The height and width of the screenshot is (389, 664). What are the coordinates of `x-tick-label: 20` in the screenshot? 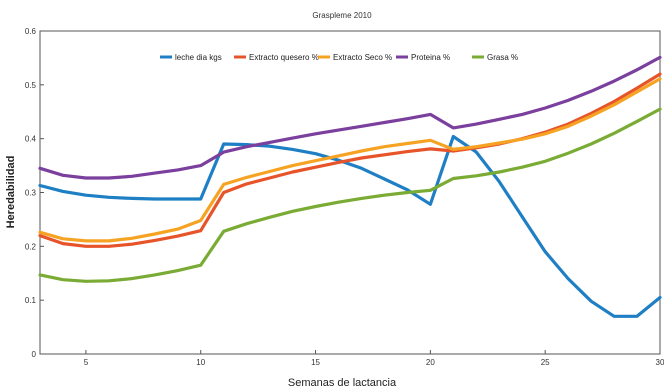 It's located at (430, 362).